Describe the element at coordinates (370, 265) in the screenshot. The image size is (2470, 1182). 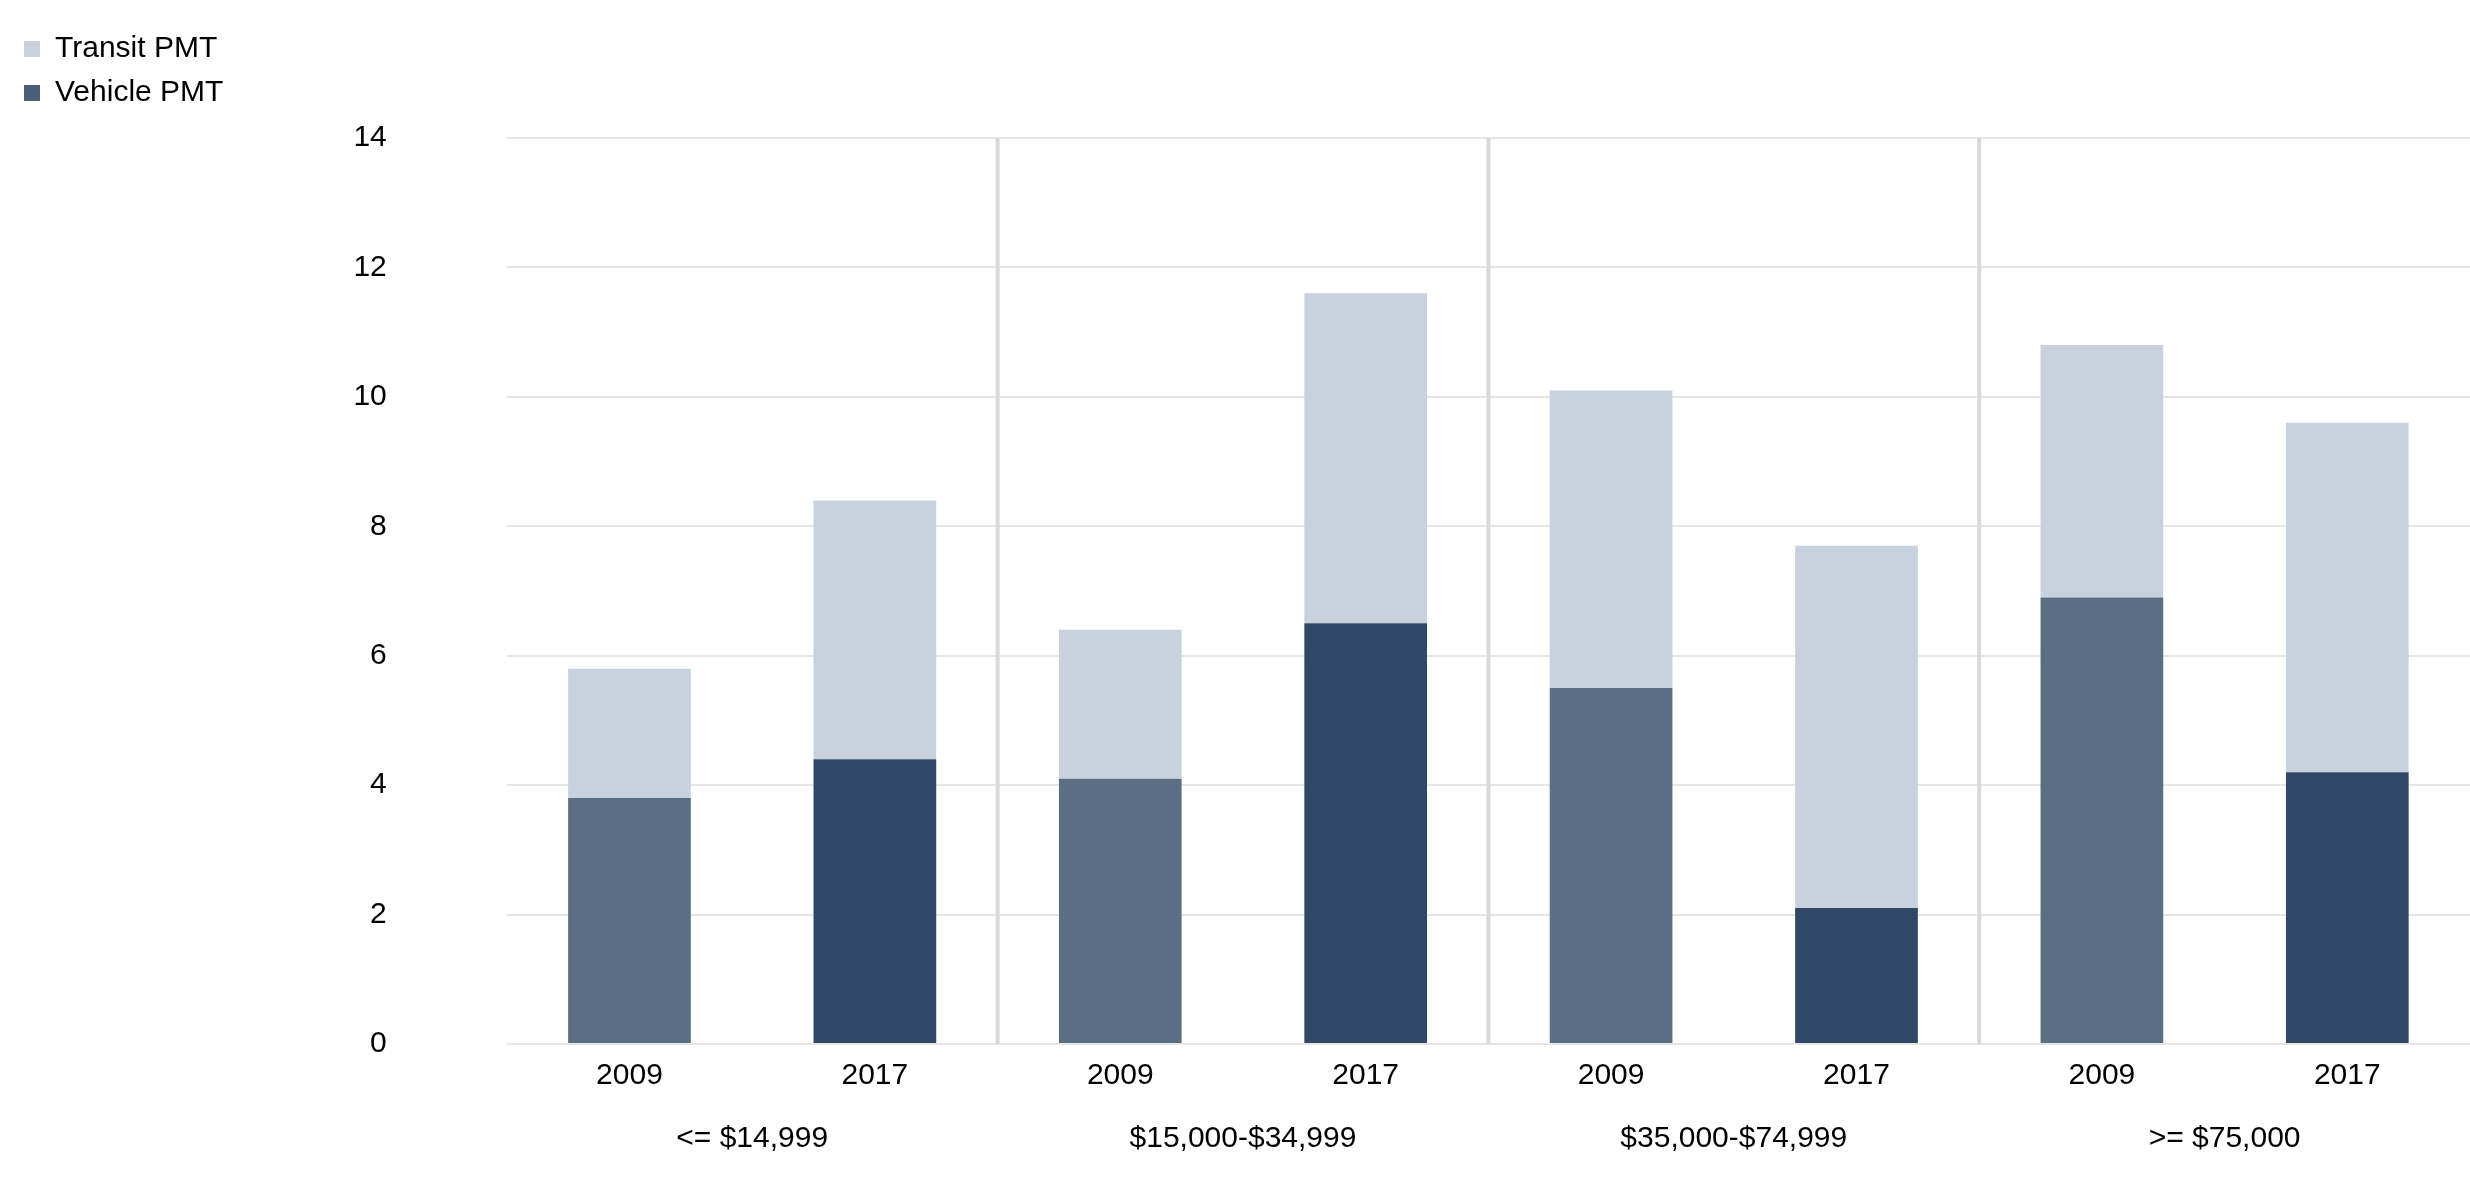
I see `y-tick-label: 12` at that location.